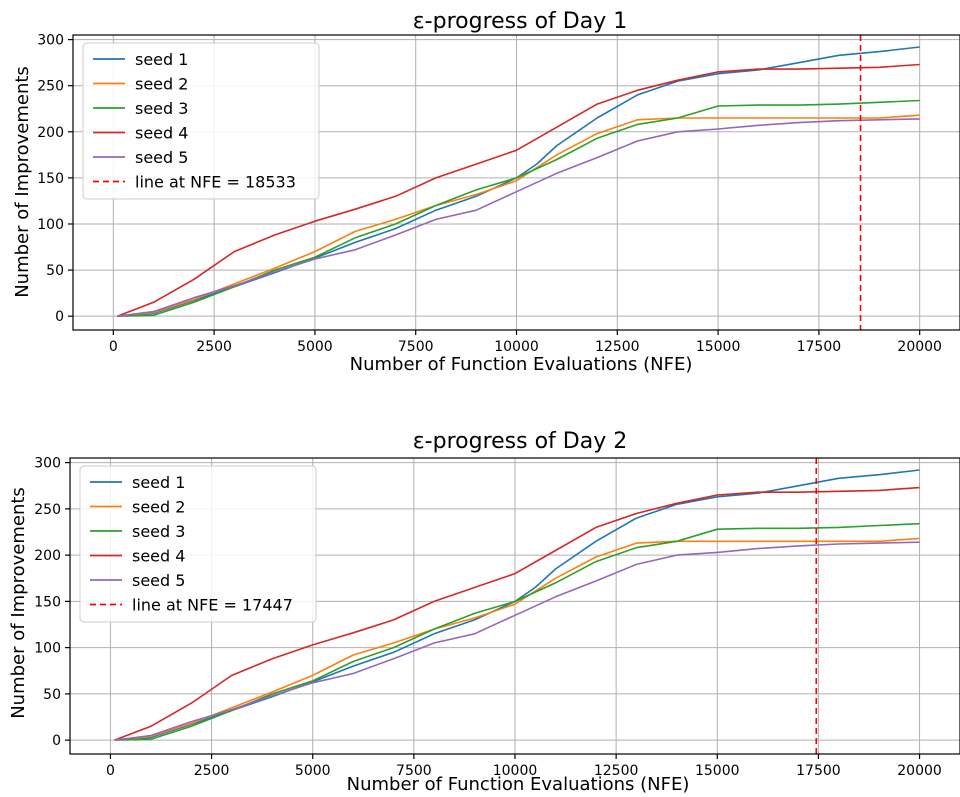 The width and height of the screenshot is (960, 797). I want to click on chart-title: ε-progress of Day 1, so click(520, 21).